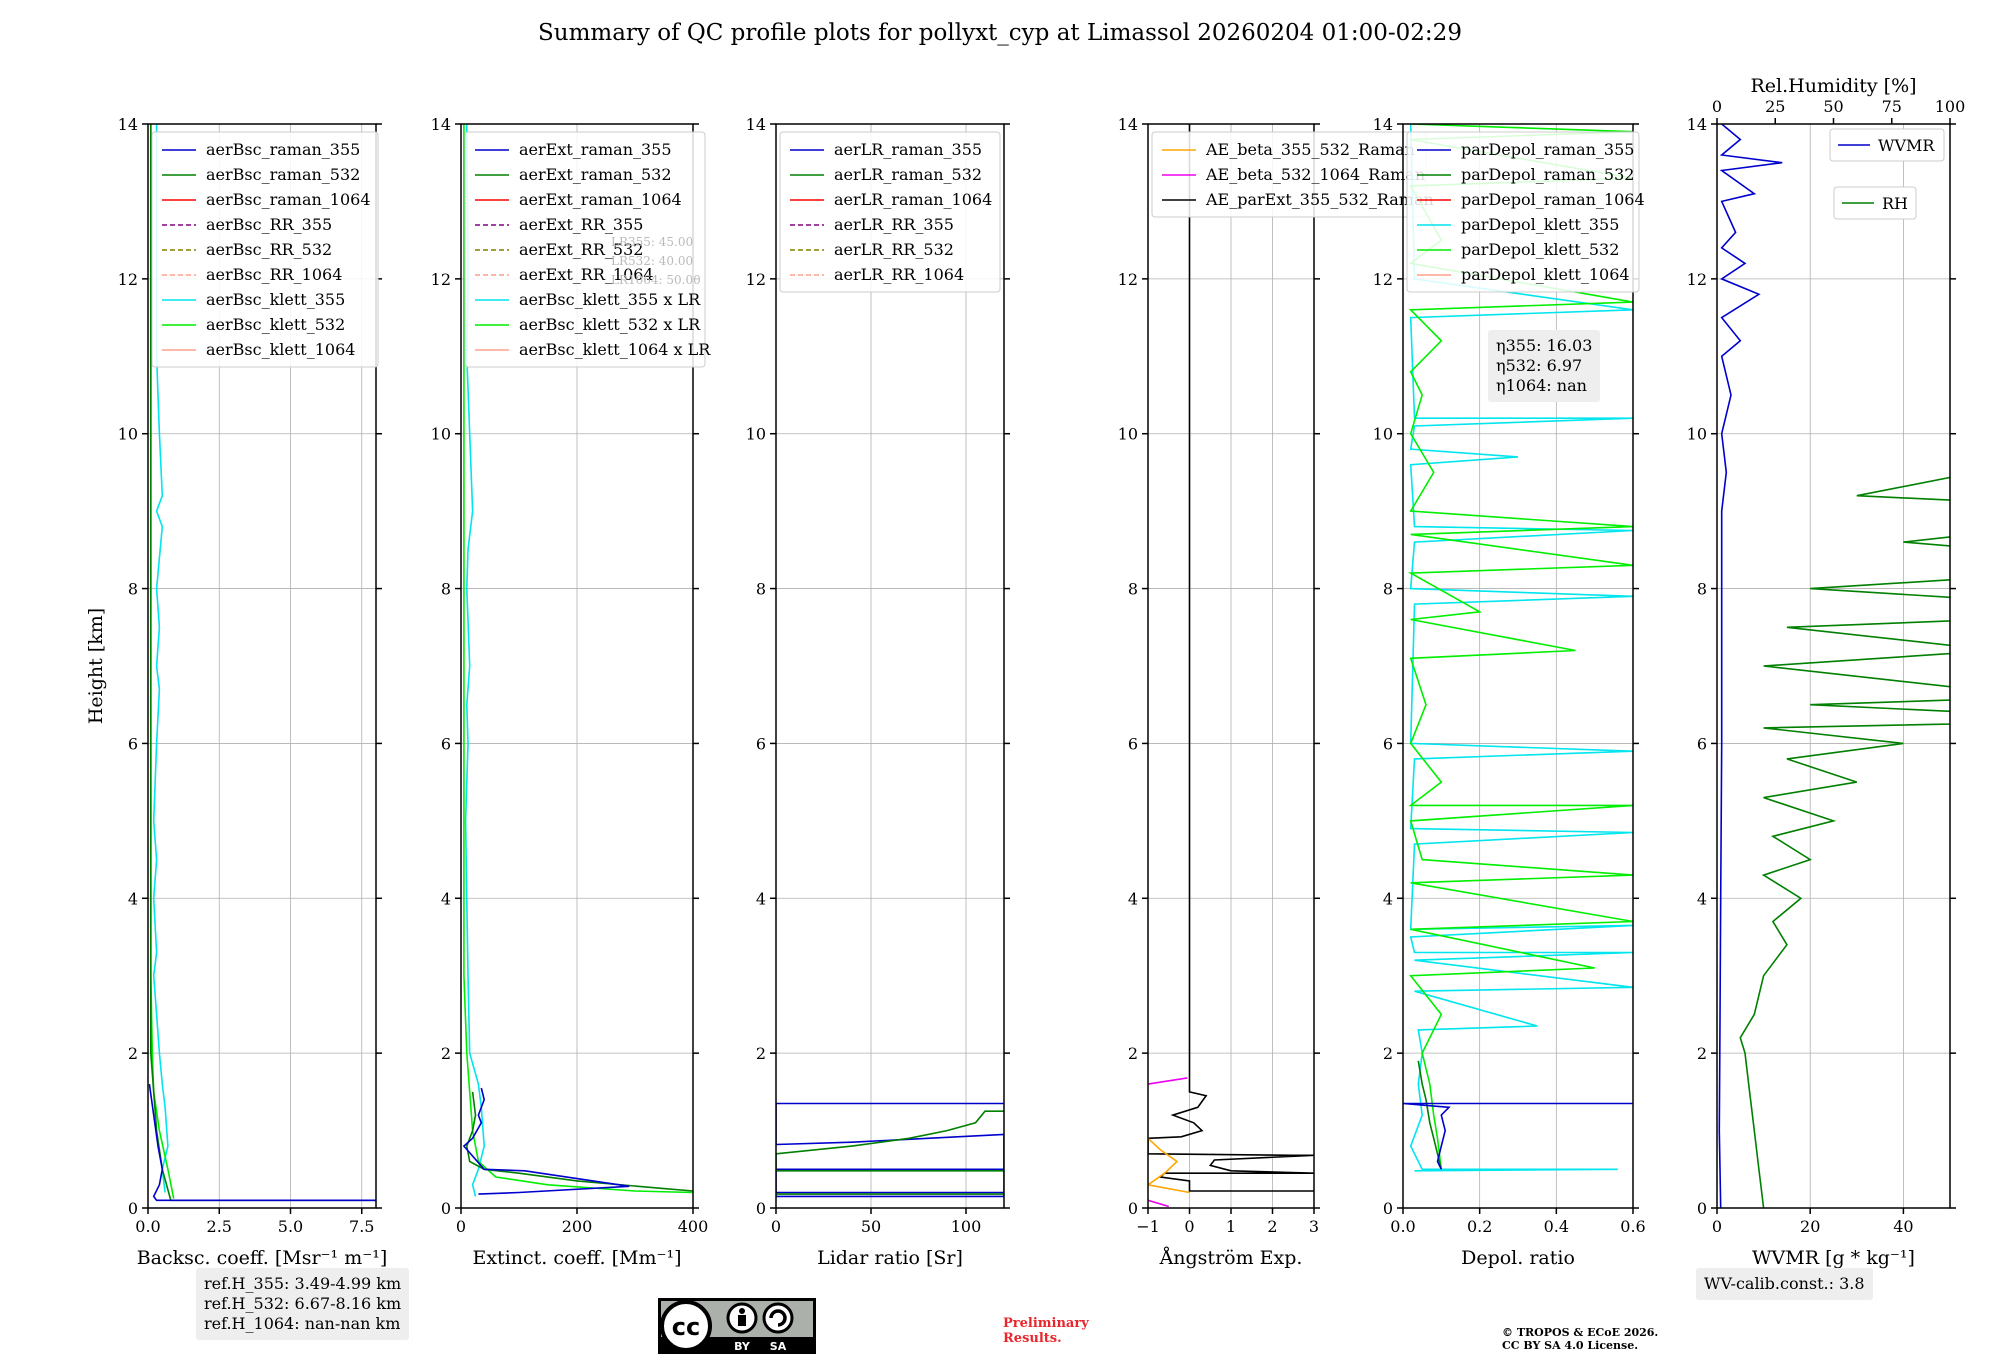 The height and width of the screenshot is (1360, 2000). Describe the element at coordinates (290, 1226) in the screenshot. I see `xtick-label: 5.0` at that location.